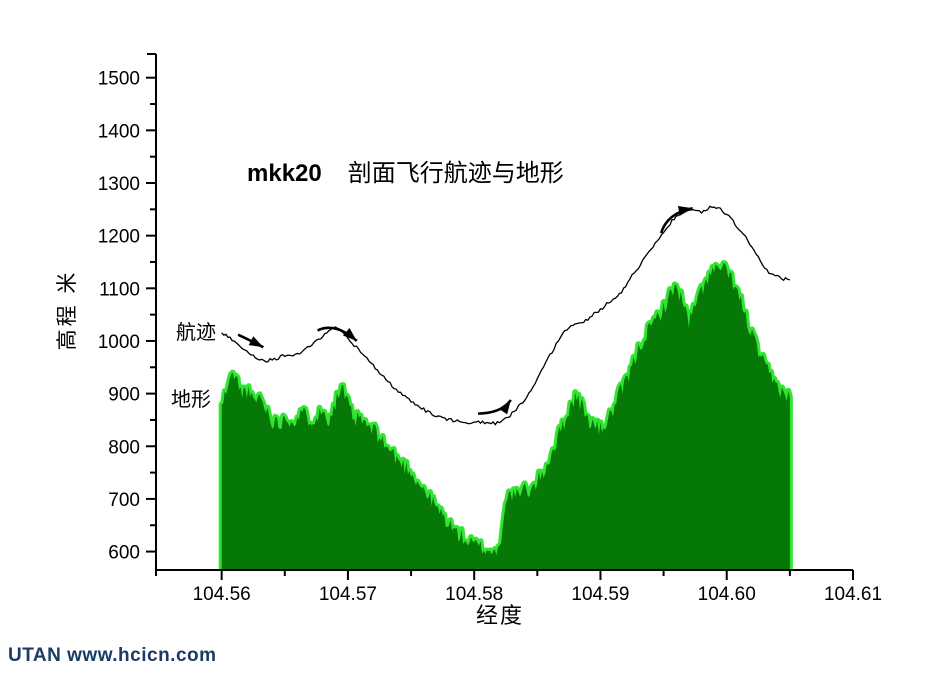  What do you see at coordinates (191, 400) in the screenshot?
I see `terrain-label: 地形` at bounding box center [191, 400].